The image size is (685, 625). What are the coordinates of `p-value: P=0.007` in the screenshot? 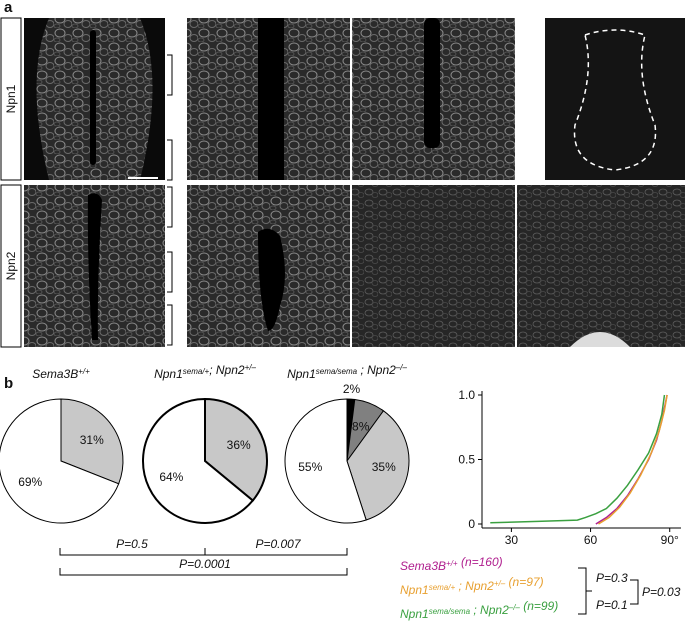 It's located at (278, 544).